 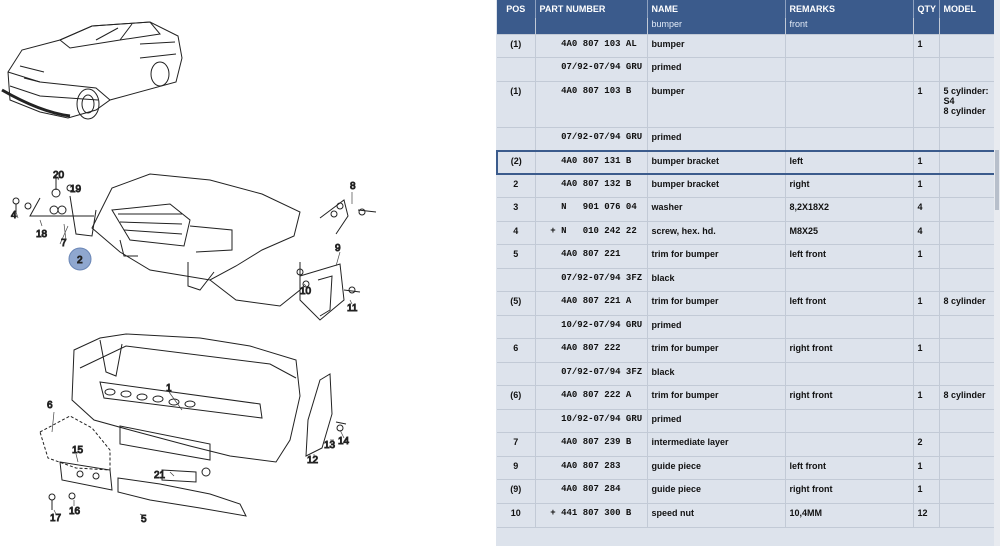 What do you see at coordinates (516, 26) in the screenshot?
I see `subheader-pos` at bounding box center [516, 26].